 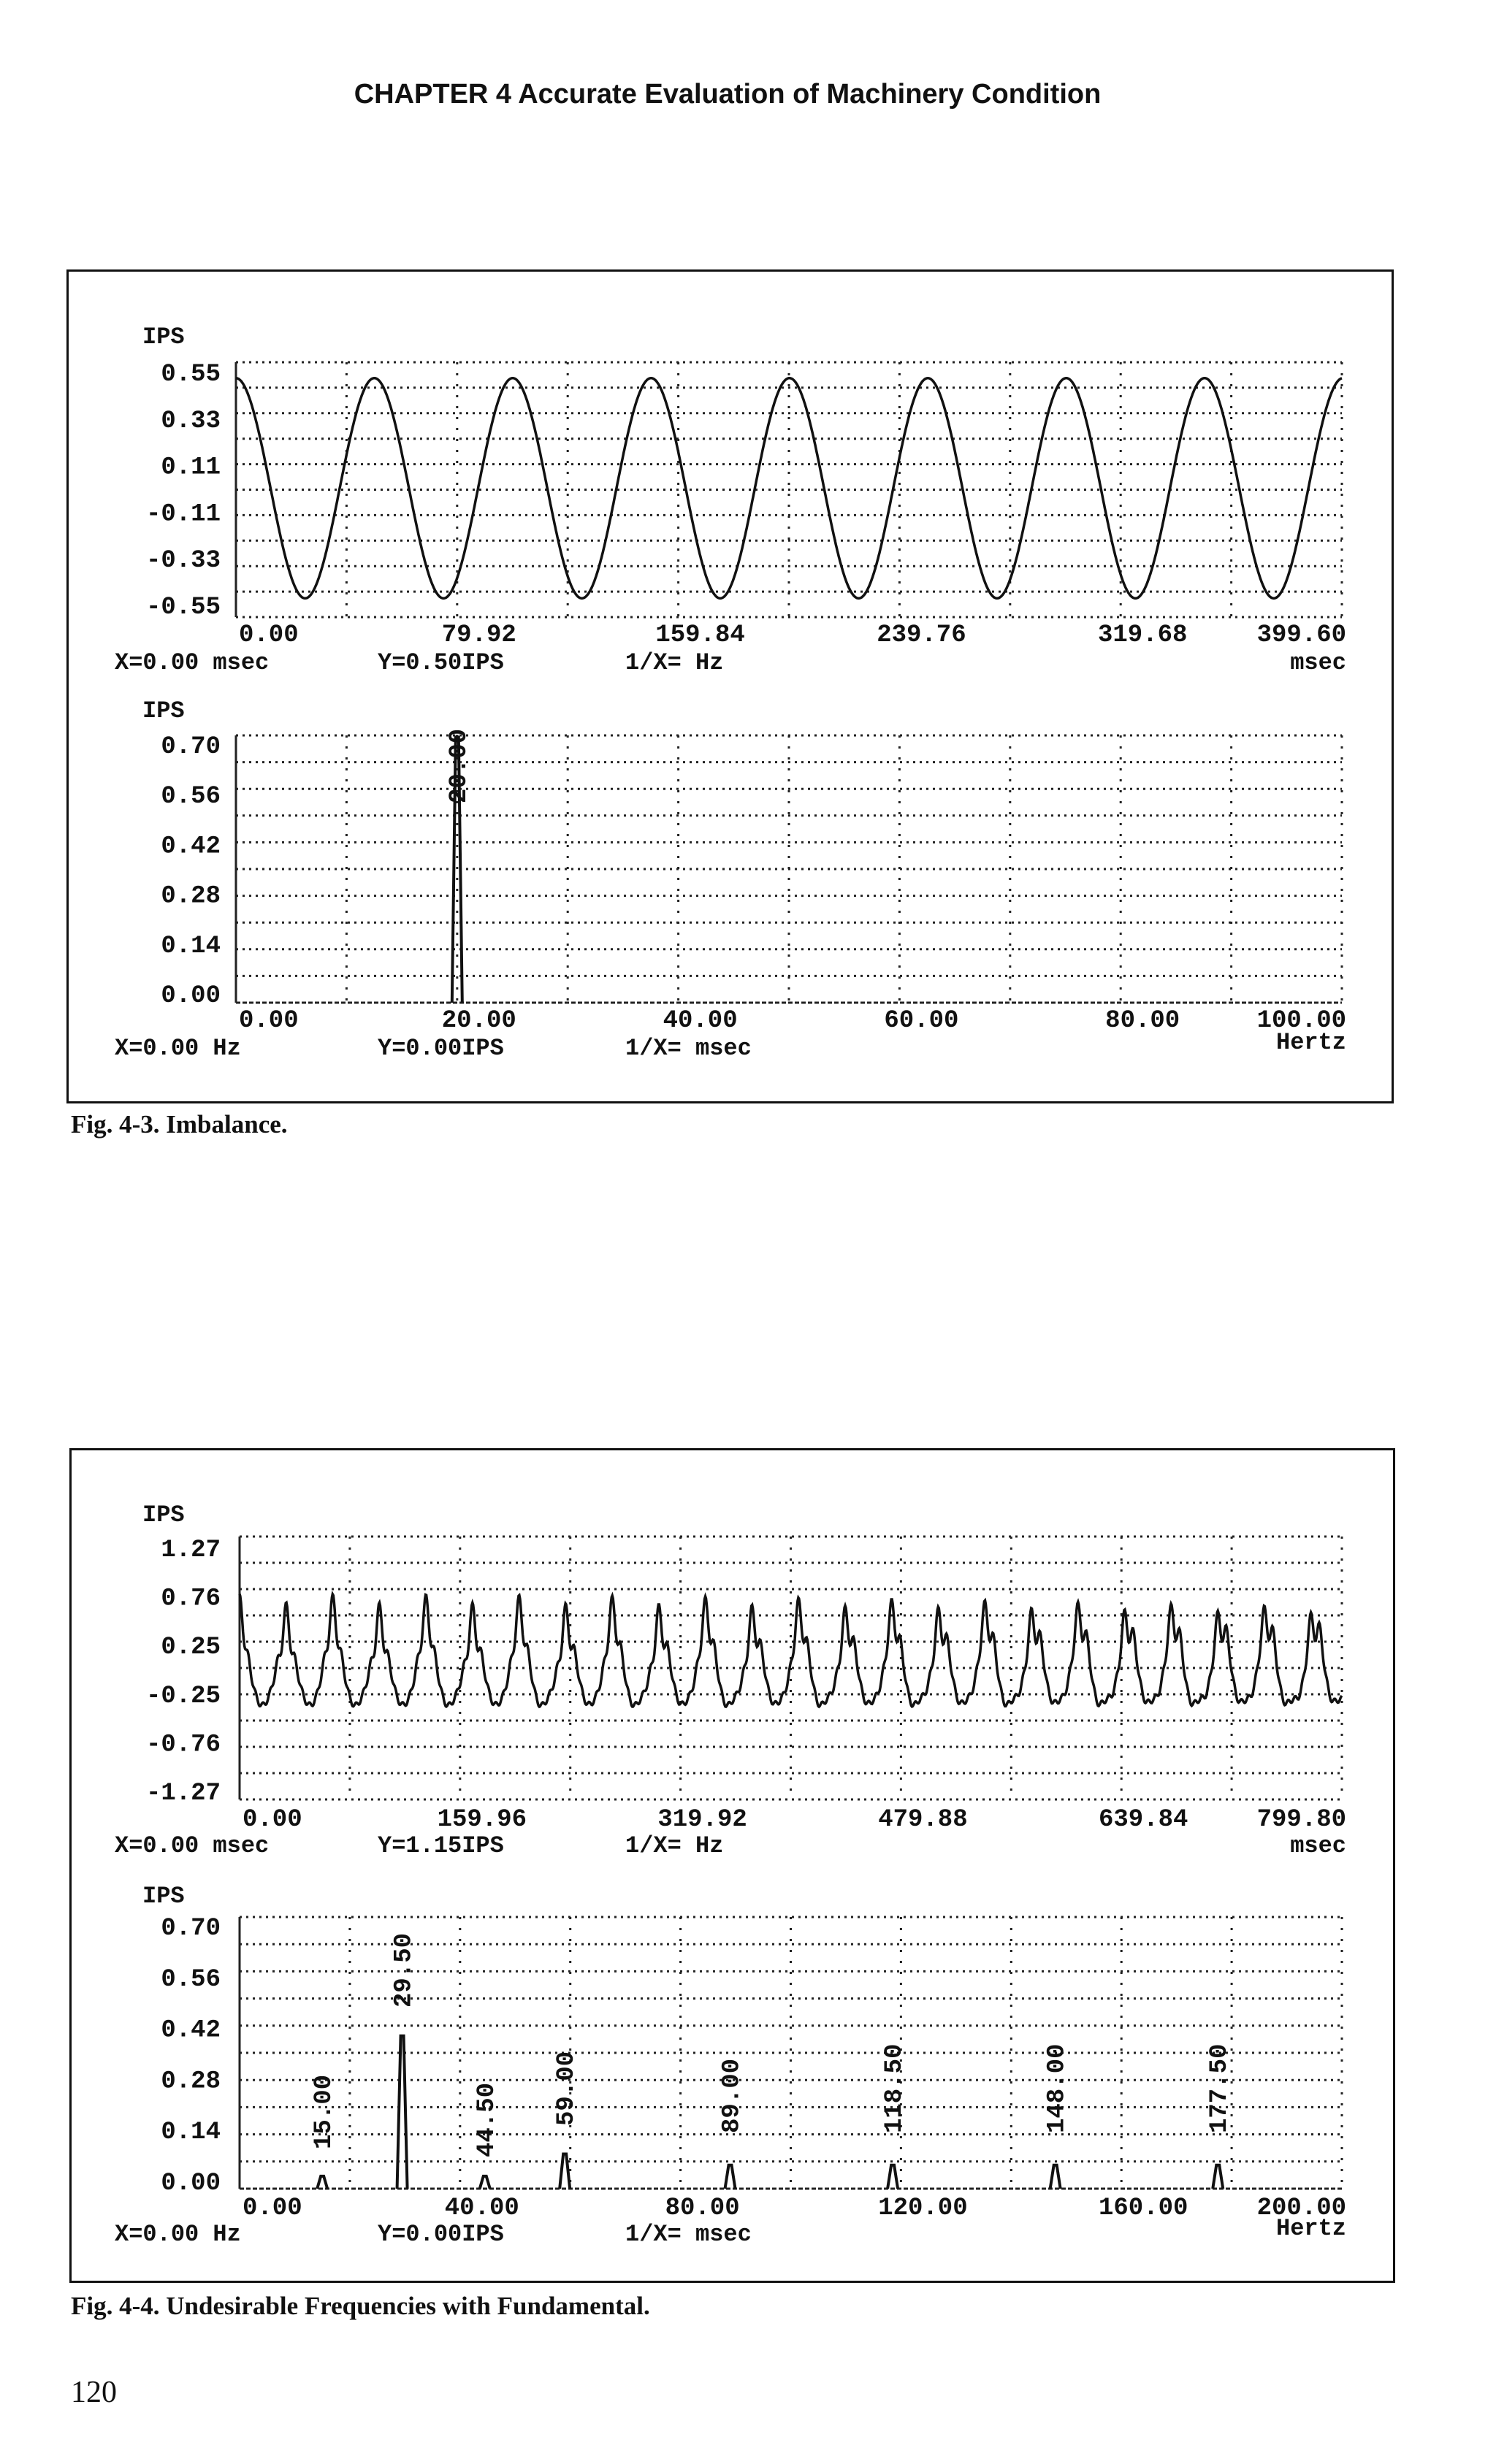 What do you see at coordinates (1301, 1820) in the screenshot?
I see `x-tick-label: 799.80` at bounding box center [1301, 1820].